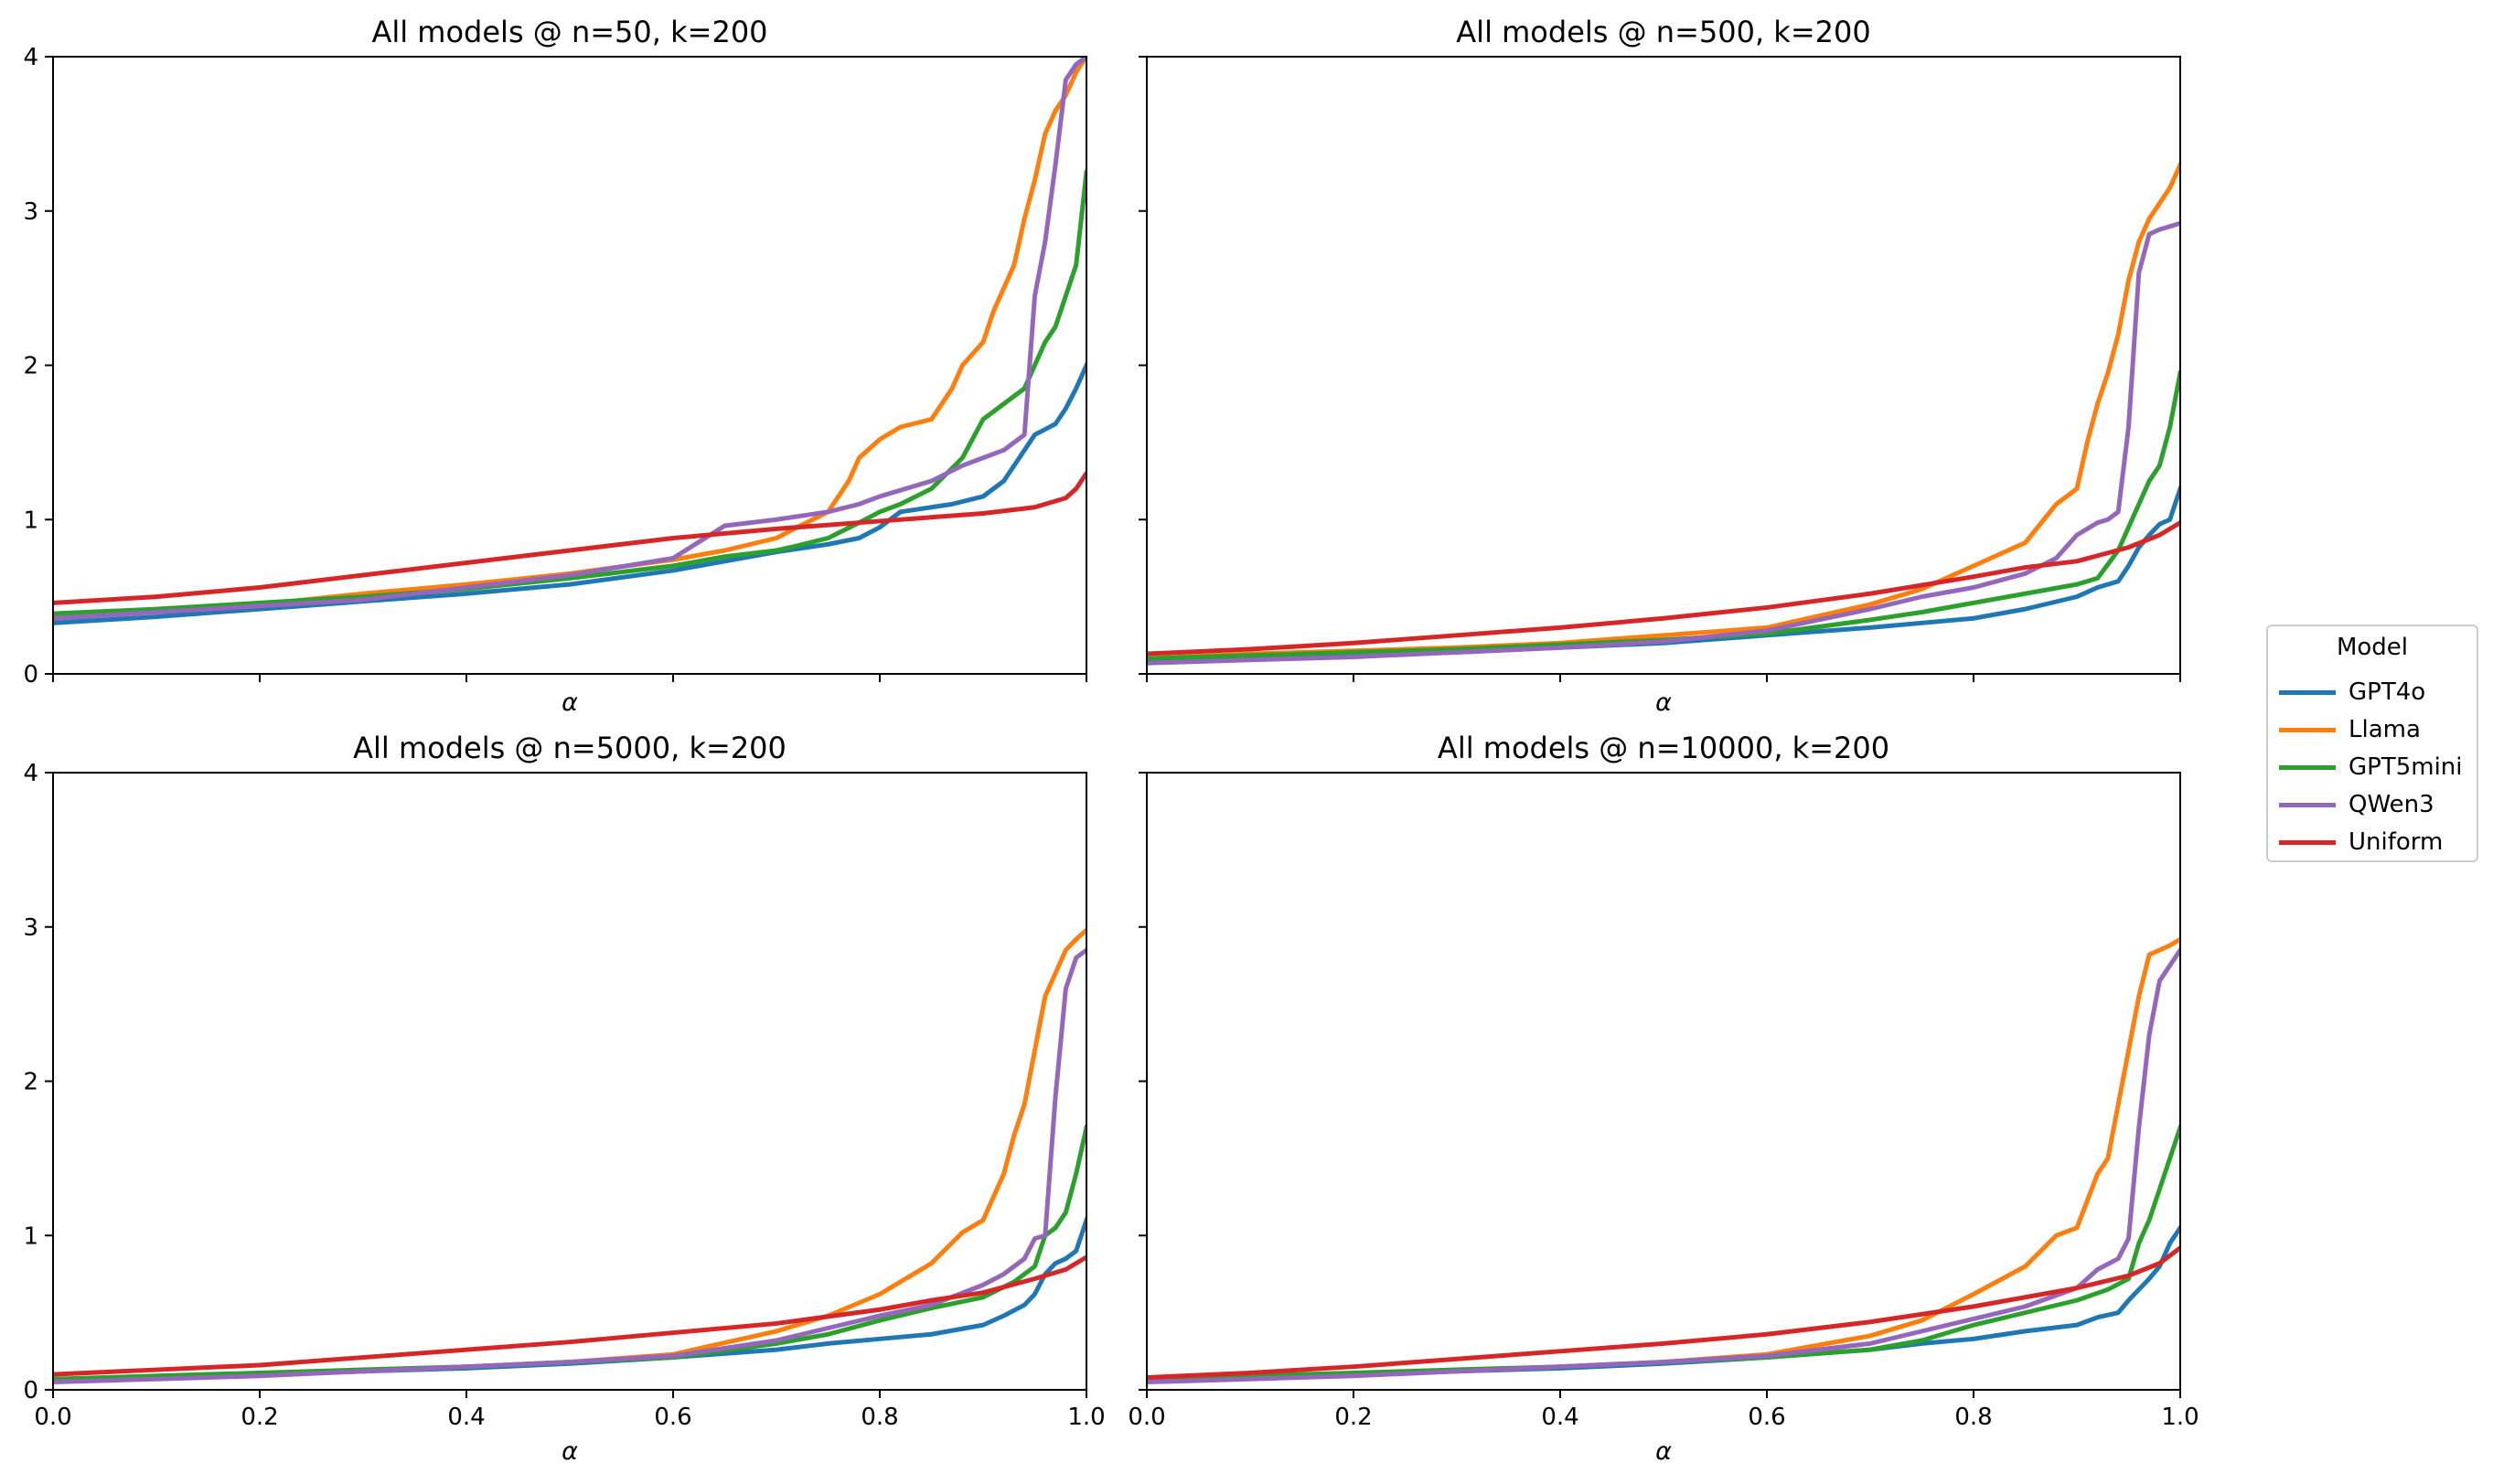 This screenshot has width=2493, height=1484. What do you see at coordinates (2307, 767) in the screenshot?
I see `legend-swatch-gpt5mini` at bounding box center [2307, 767].